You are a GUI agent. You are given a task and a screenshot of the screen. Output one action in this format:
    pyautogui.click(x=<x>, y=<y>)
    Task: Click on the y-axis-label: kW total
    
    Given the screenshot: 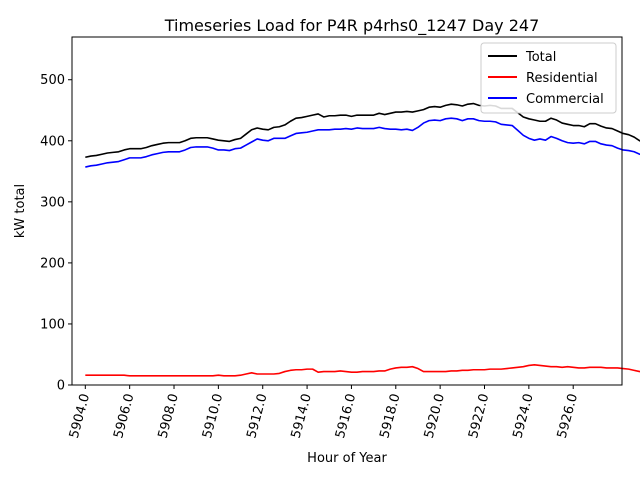 What is the action you would take?
    pyautogui.click(x=20, y=211)
    